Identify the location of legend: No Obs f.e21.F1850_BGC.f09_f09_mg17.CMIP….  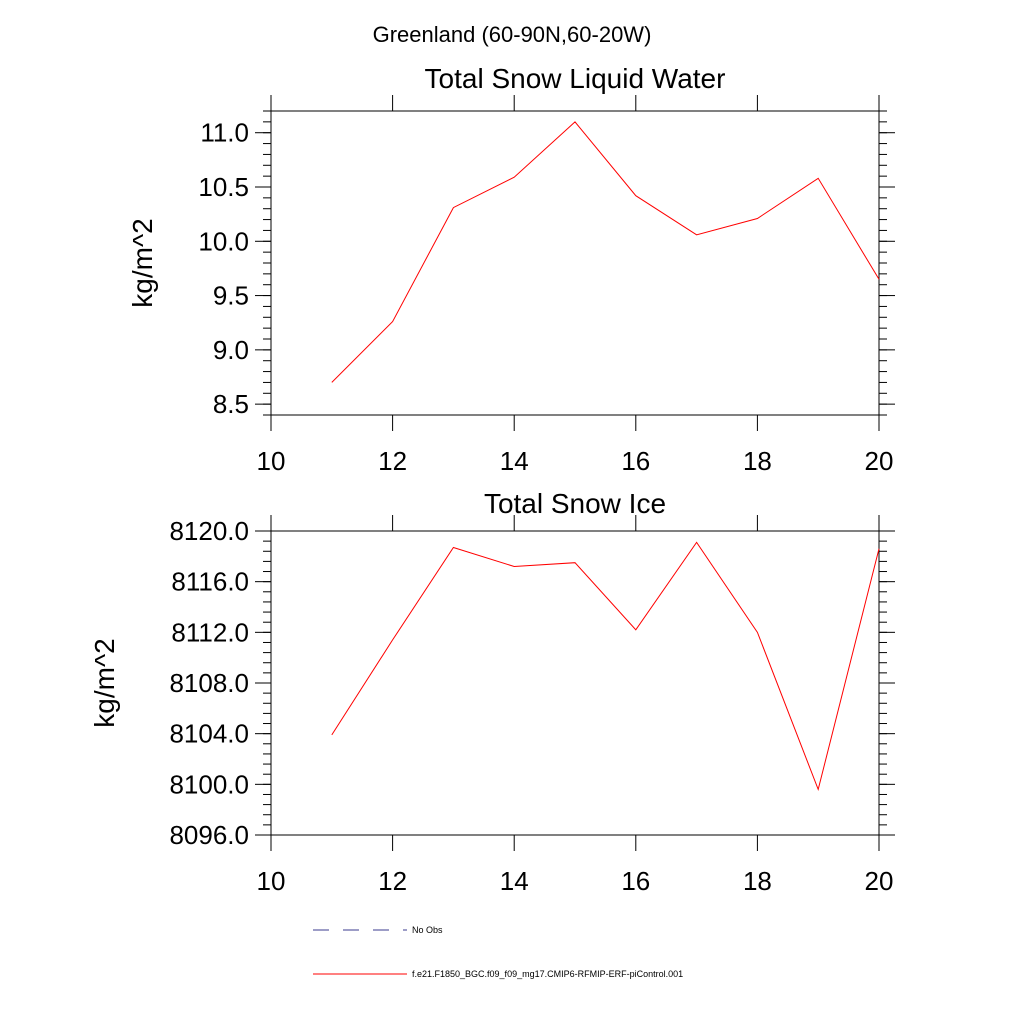
(498, 952).